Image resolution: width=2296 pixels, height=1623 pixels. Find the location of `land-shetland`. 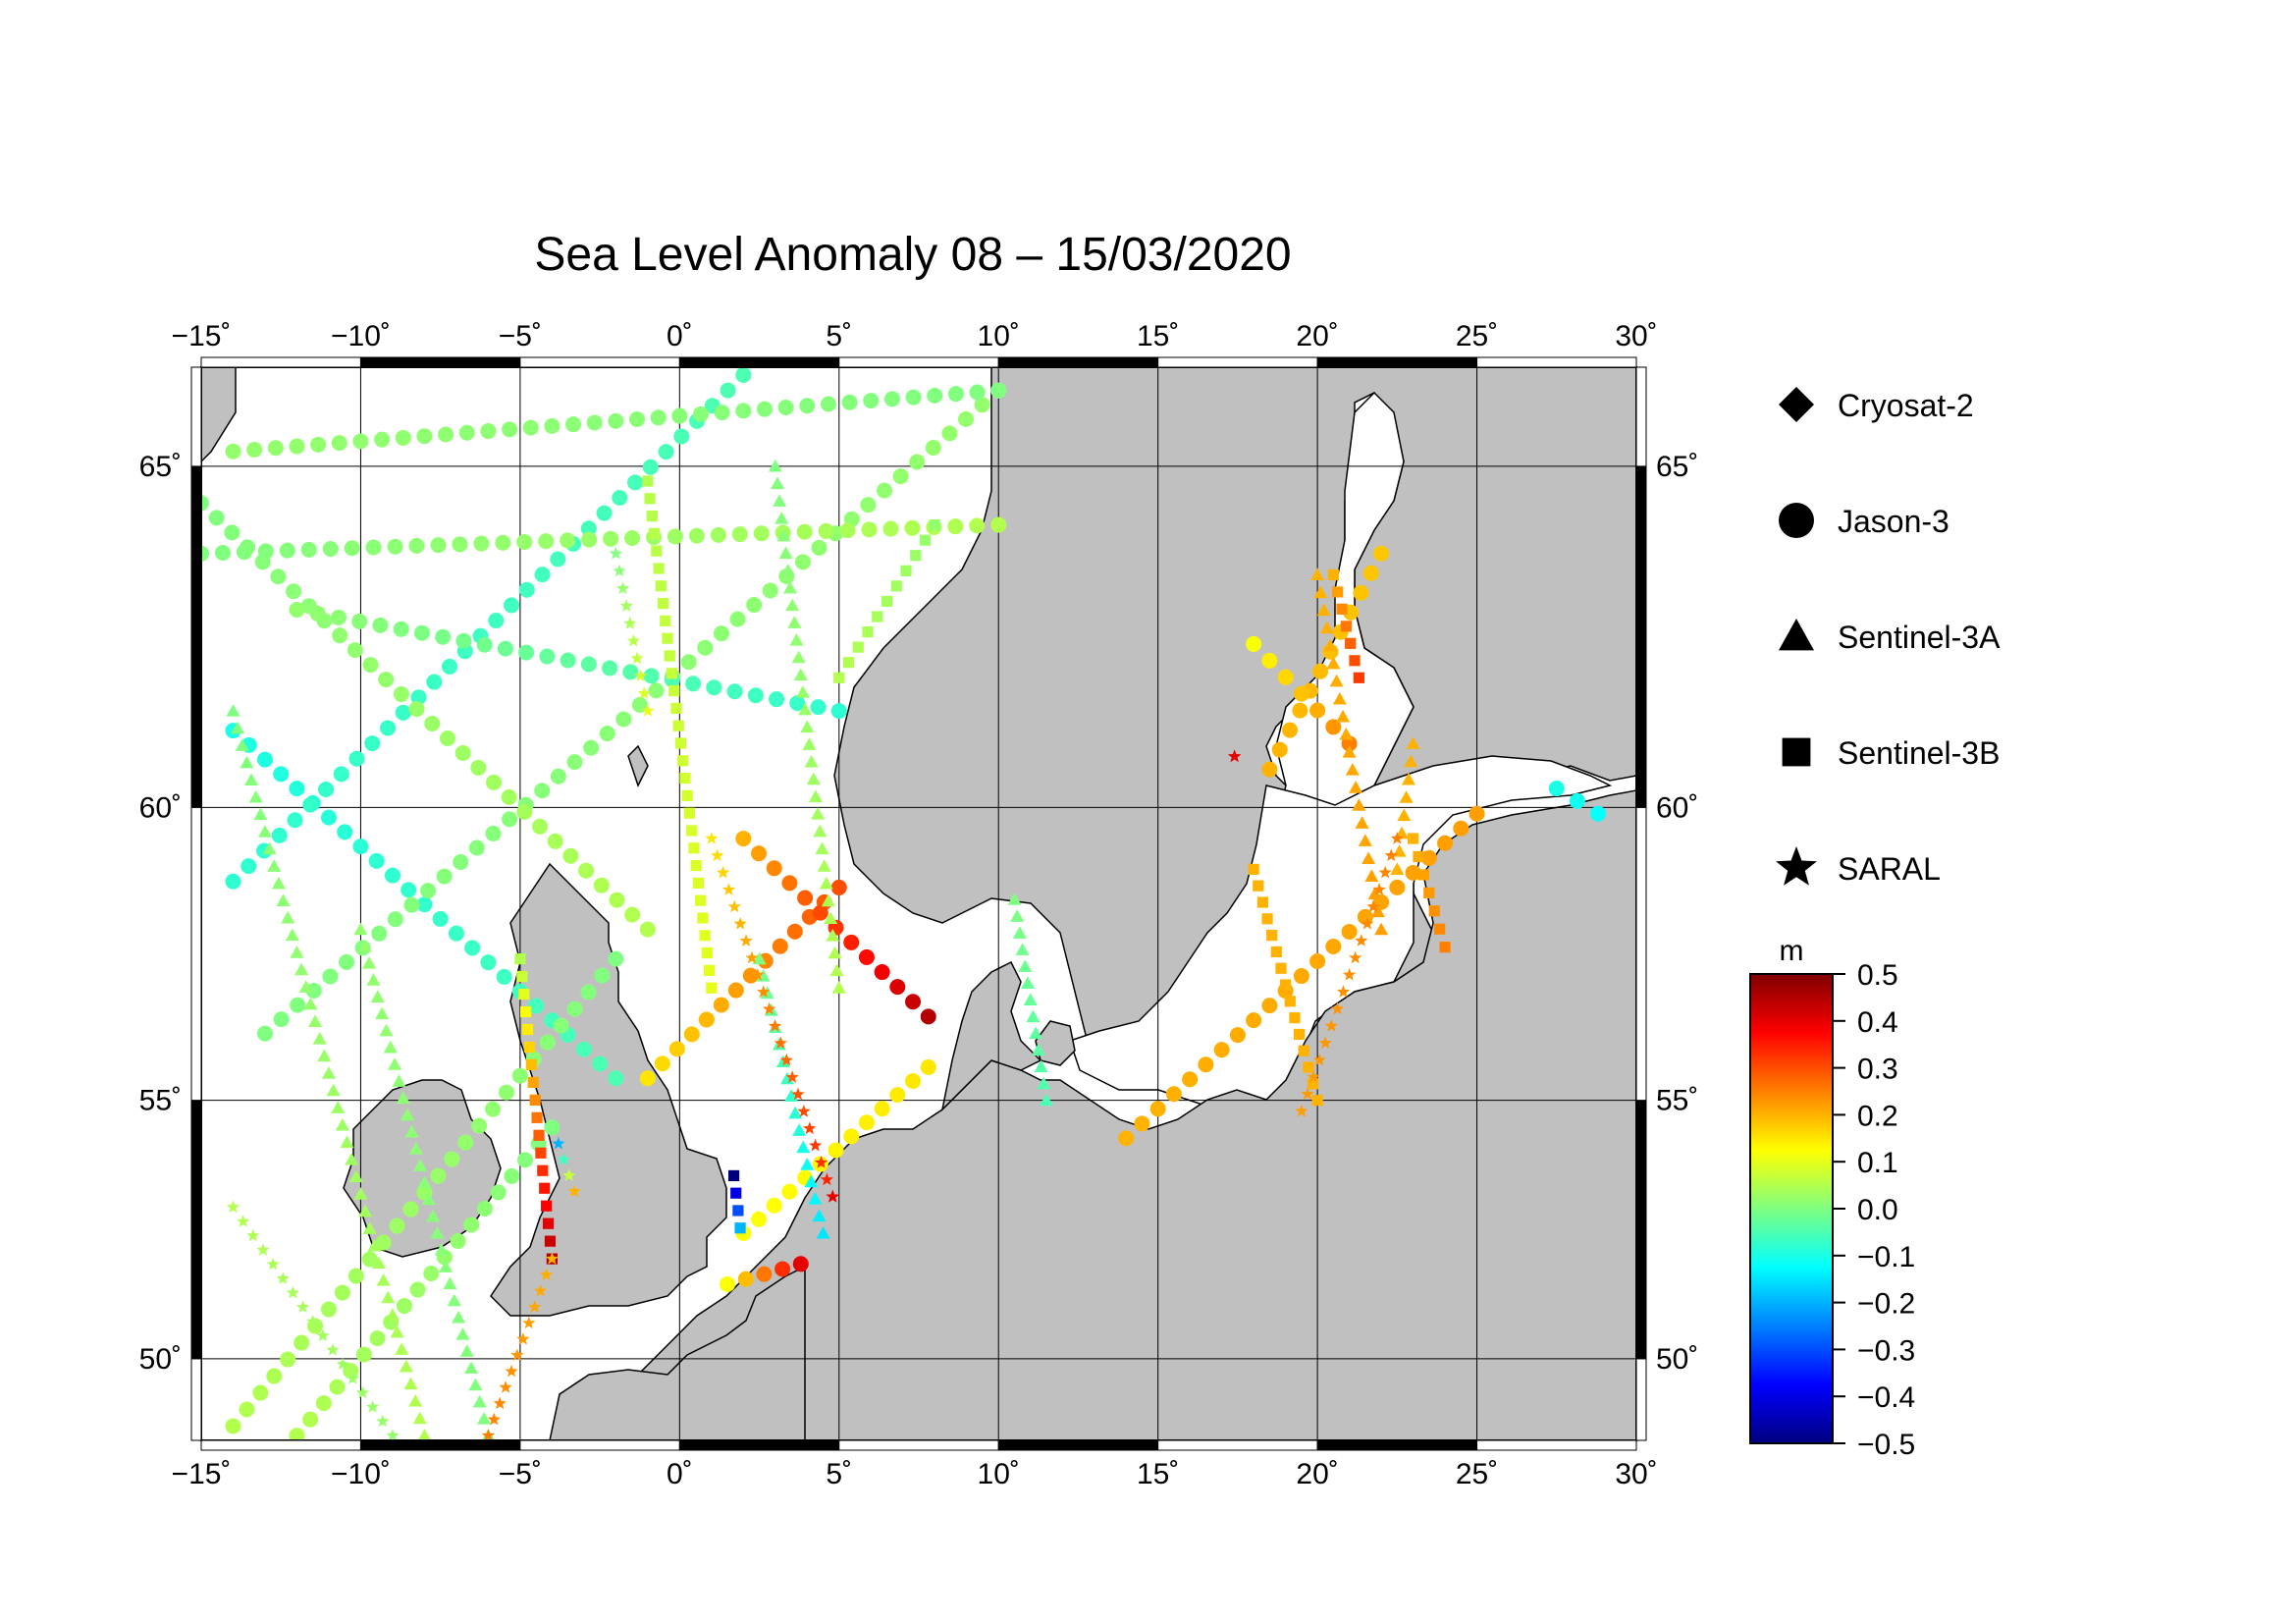

land-shetland is located at coordinates (638, 765).